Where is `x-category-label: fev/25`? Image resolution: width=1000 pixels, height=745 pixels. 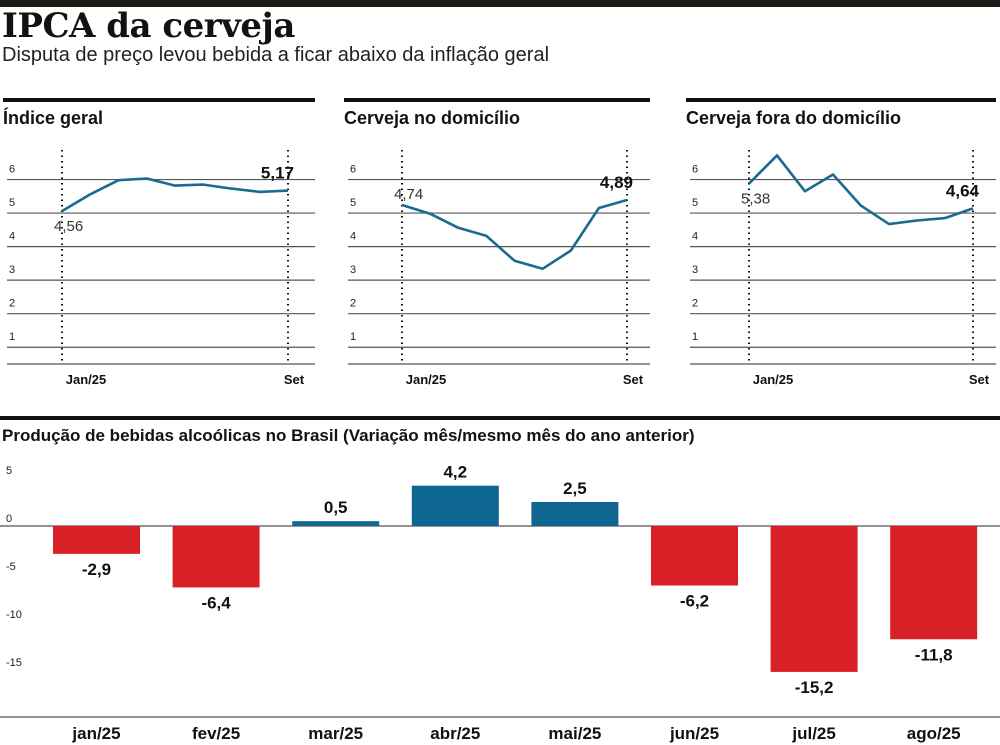 x-category-label: fev/25 is located at coordinates (216, 733).